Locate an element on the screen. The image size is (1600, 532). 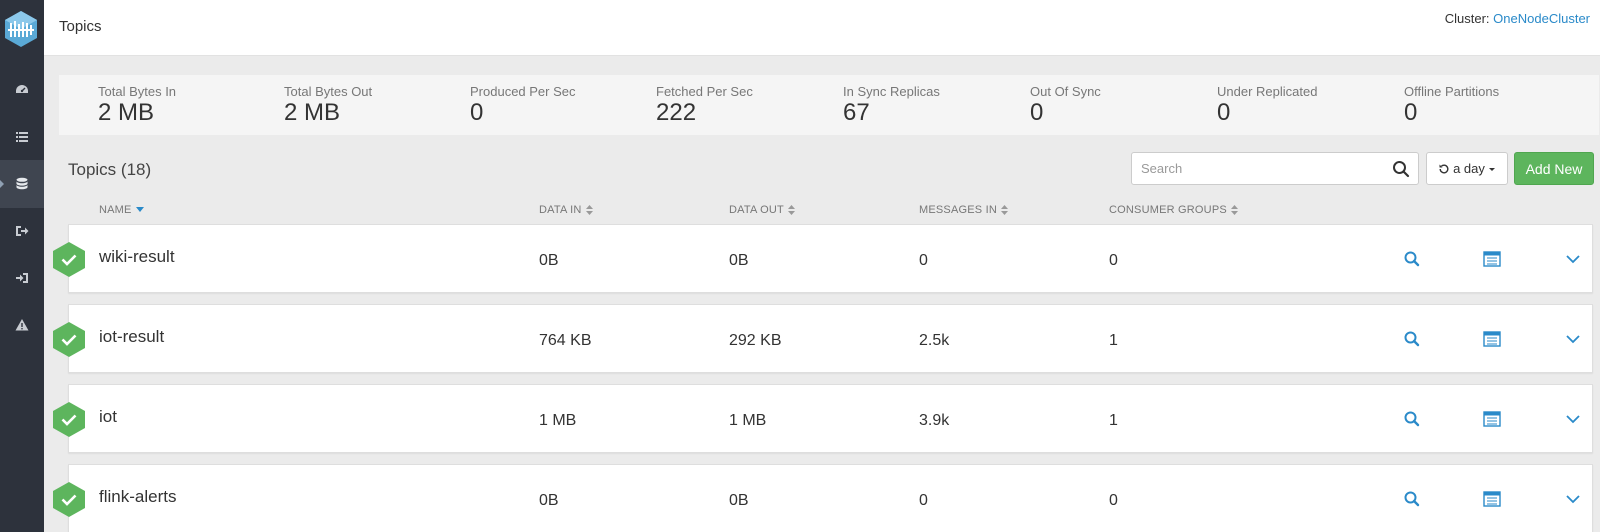
metric-label: In Sync Replicas is located at coordinates (891, 91).